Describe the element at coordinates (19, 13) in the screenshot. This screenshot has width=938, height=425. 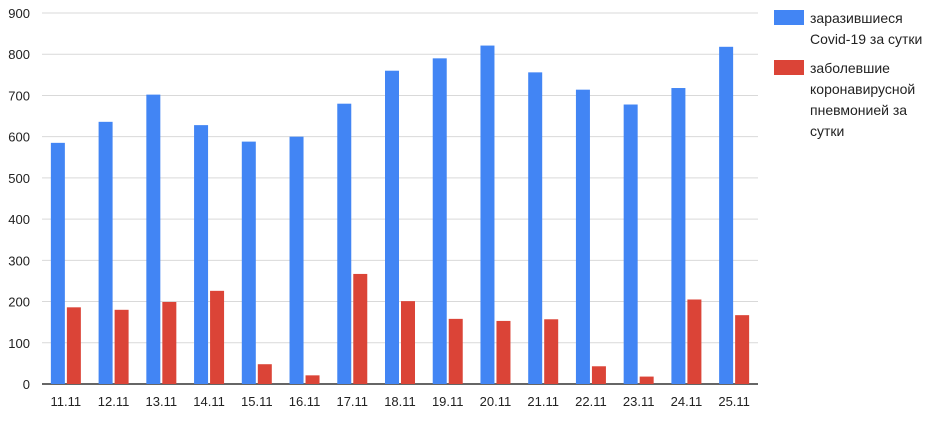
I see `y-tick-label: 900` at that location.